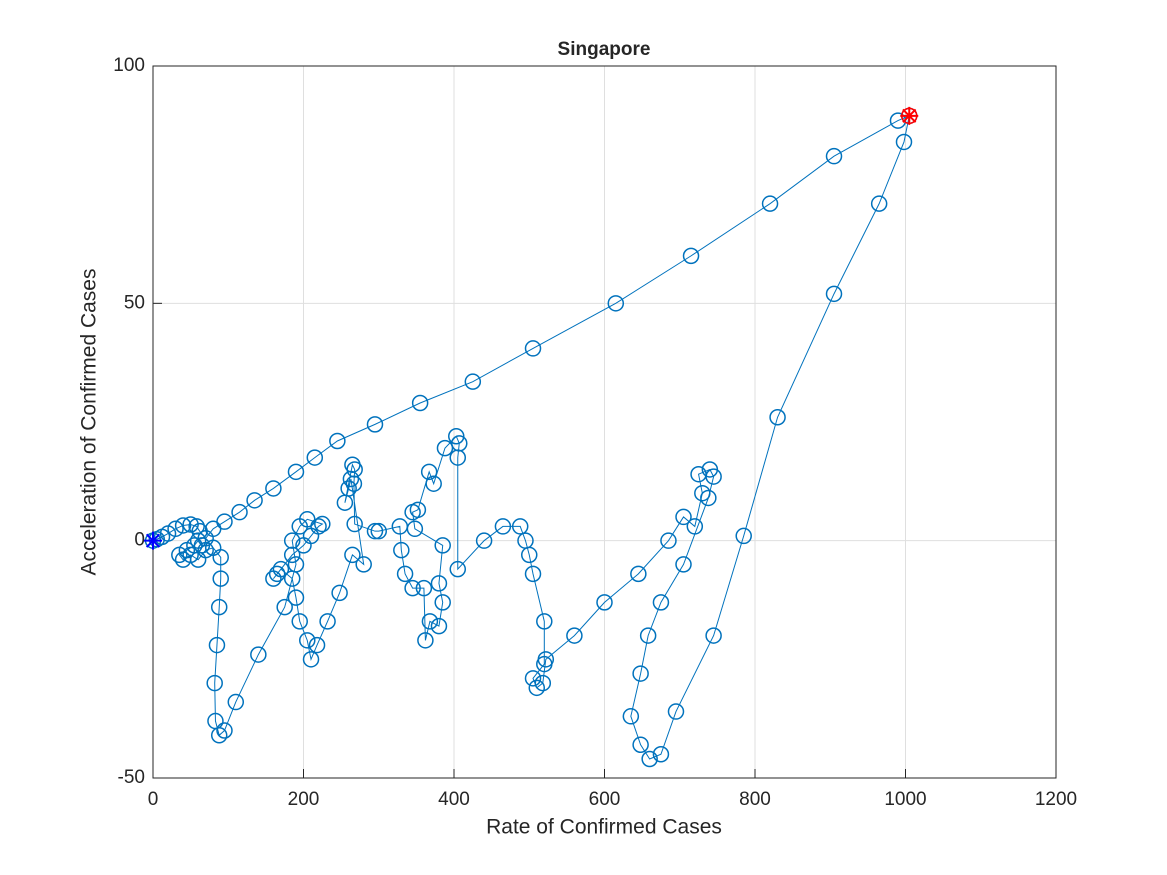 This screenshot has width=1167, height=875. What do you see at coordinates (604, 49) in the screenshot?
I see `chart-title: Singapore` at bounding box center [604, 49].